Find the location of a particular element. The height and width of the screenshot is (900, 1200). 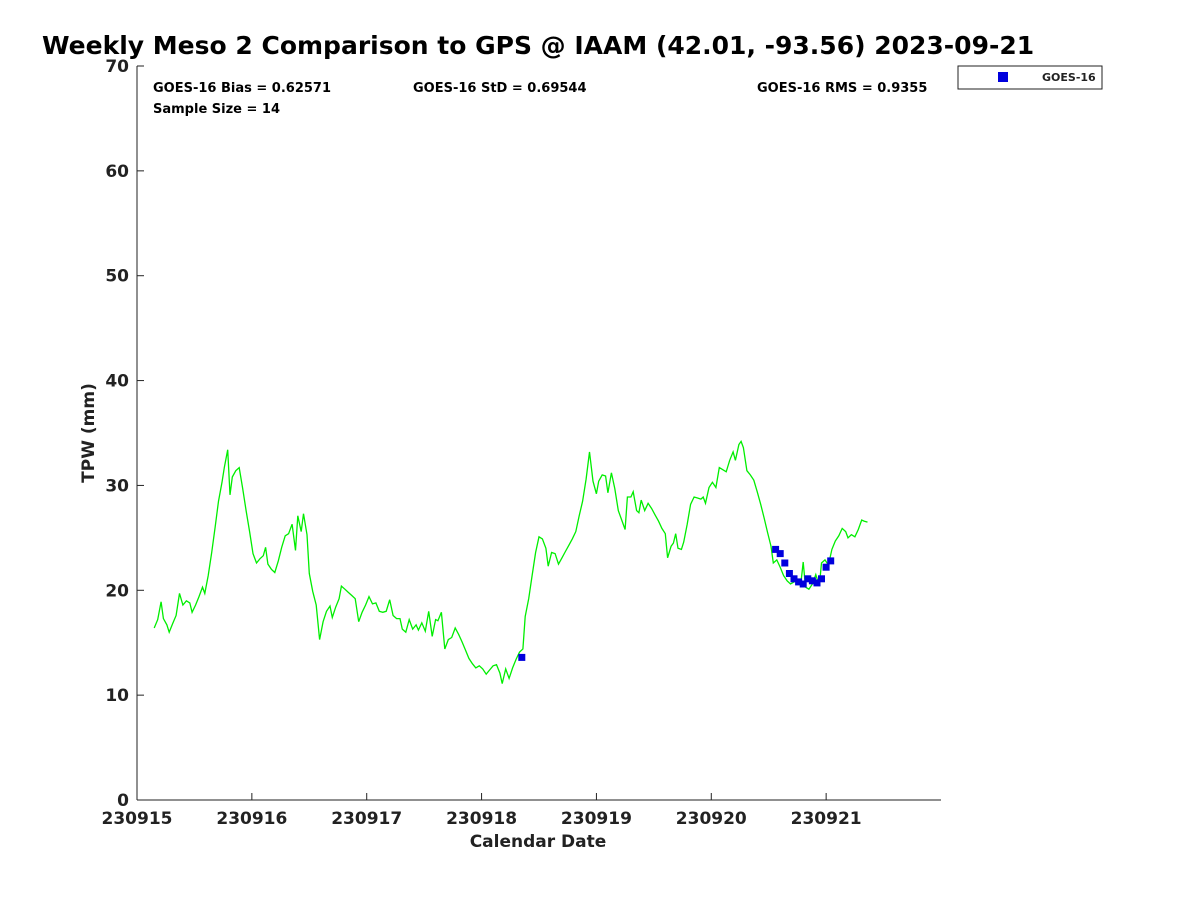

x-tick-label: 230916 is located at coordinates (251, 819).